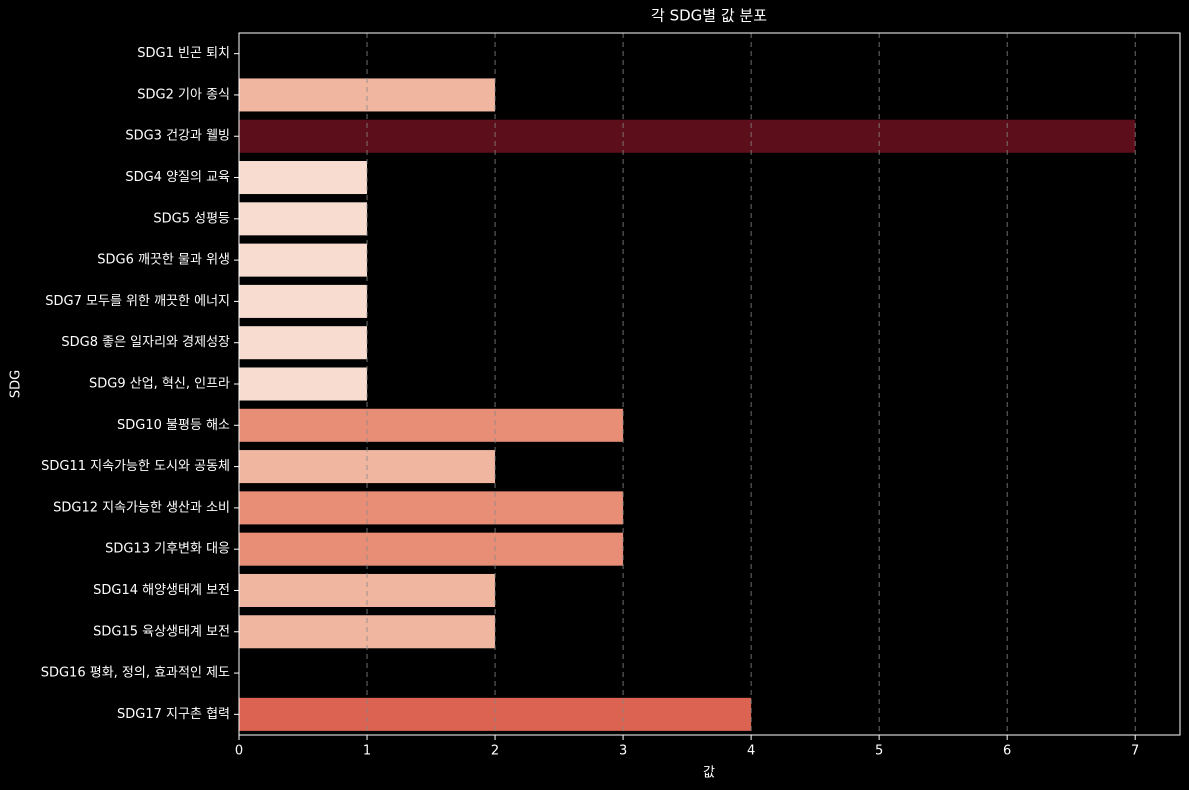 This screenshot has height=790, width=1189. What do you see at coordinates (751, 751) in the screenshot?
I see `x-tick-label: 4` at bounding box center [751, 751].